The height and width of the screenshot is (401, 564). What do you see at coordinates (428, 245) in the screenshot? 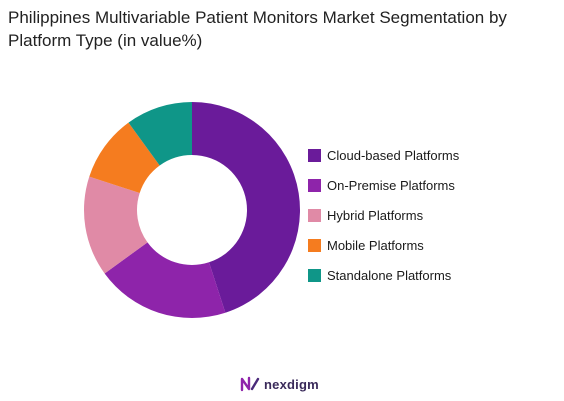
I see `legend-item: Mobile Platforms` at bounding box center [428, 245].